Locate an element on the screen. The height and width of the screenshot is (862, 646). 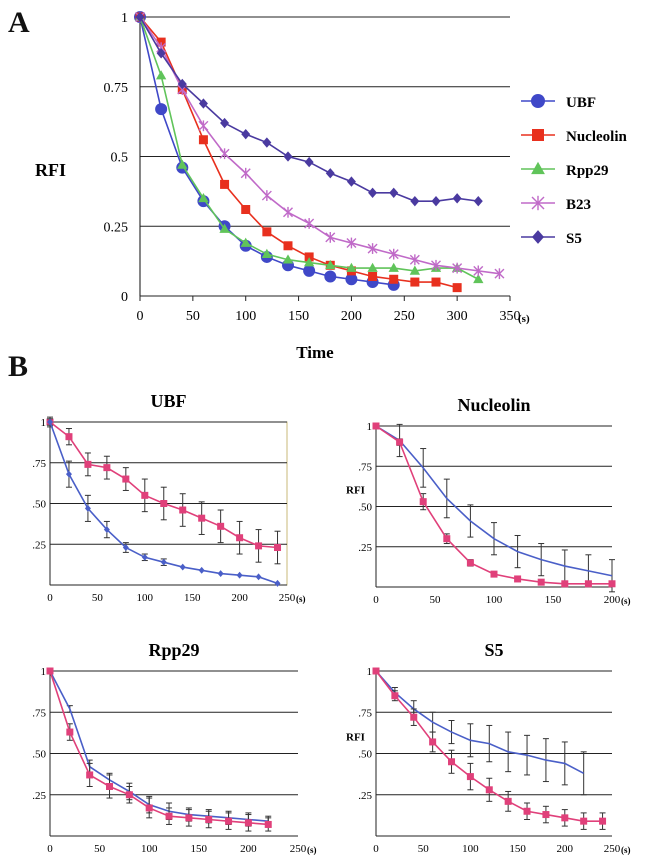
legend-label-b23: B23 is located at coordinates (578, 205).